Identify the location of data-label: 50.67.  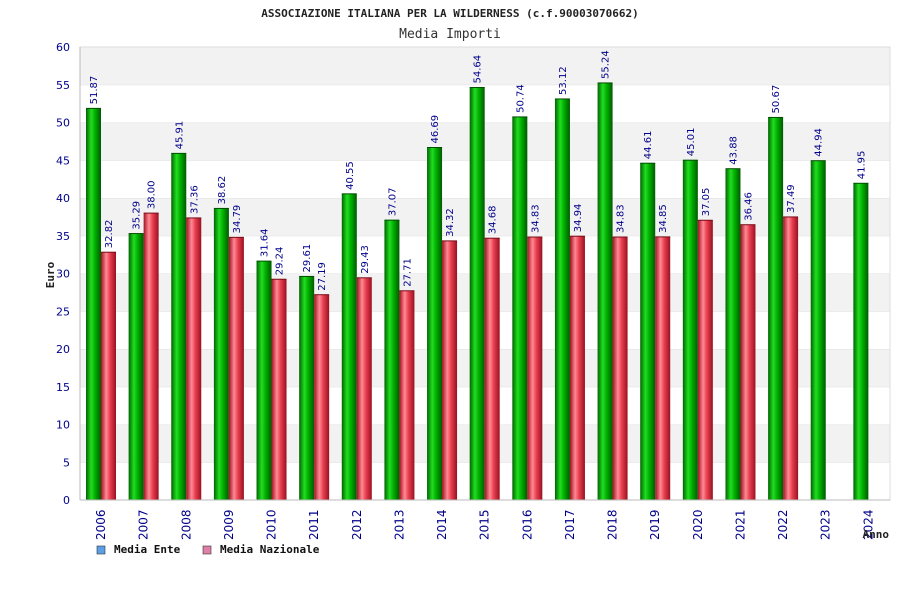
(776, 99).